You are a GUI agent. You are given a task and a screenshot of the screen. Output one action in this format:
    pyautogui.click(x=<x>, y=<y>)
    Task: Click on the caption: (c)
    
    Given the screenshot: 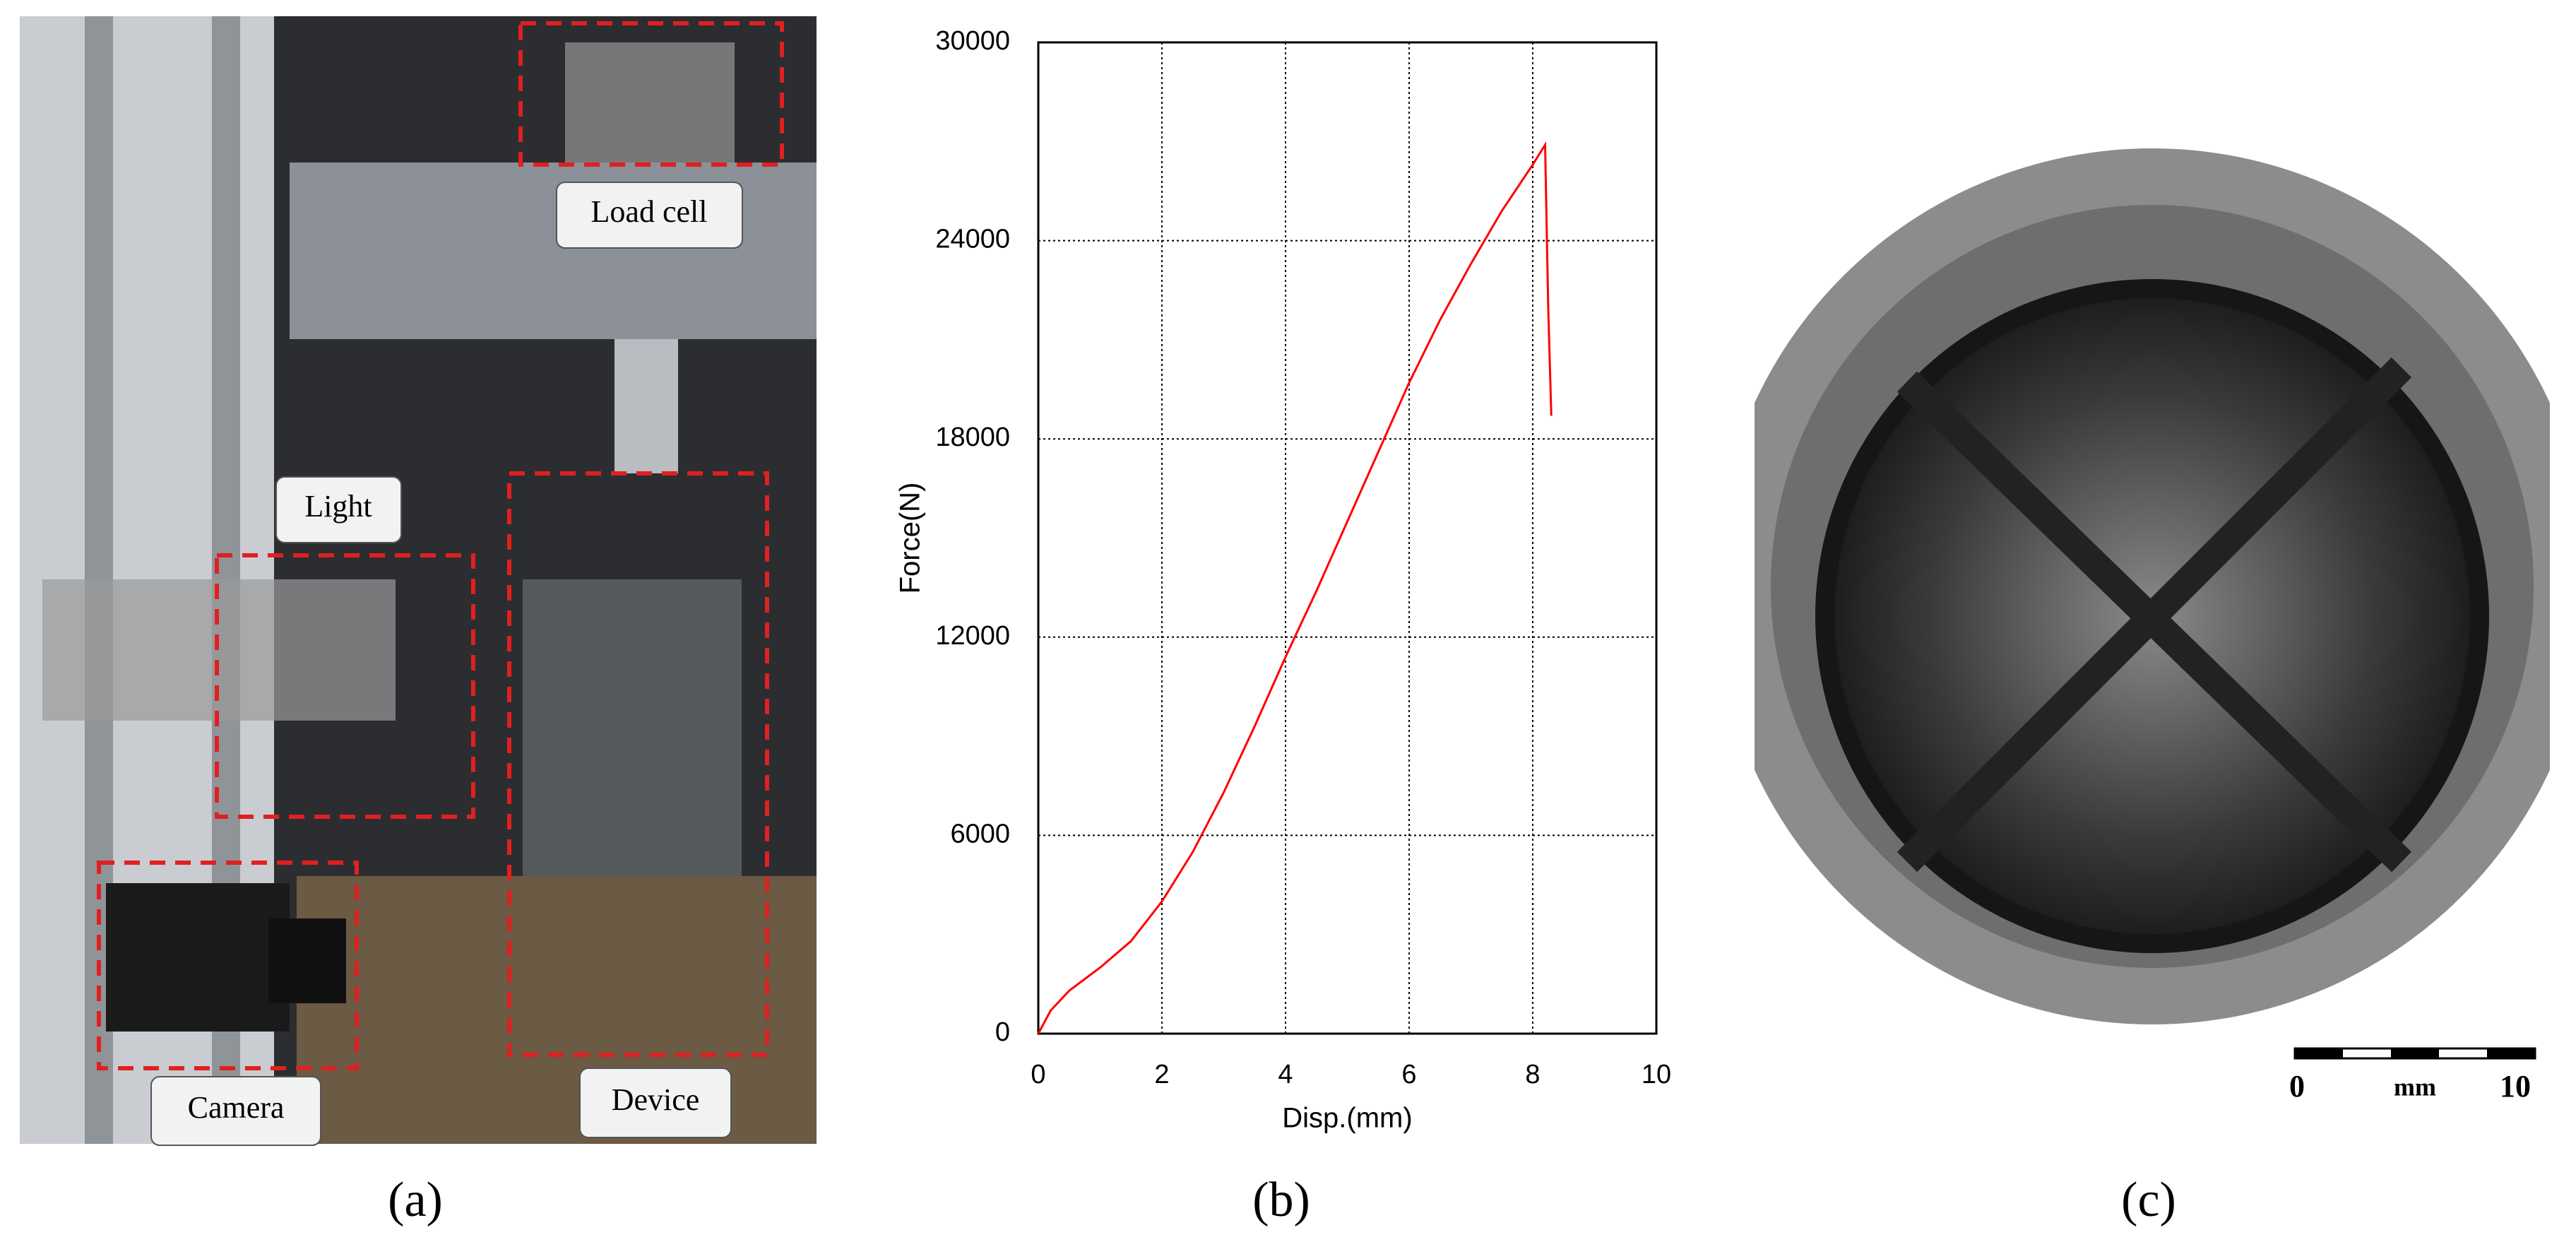 What is the action you would take?
    pyautogui.click(x=2148, y=1200)
    